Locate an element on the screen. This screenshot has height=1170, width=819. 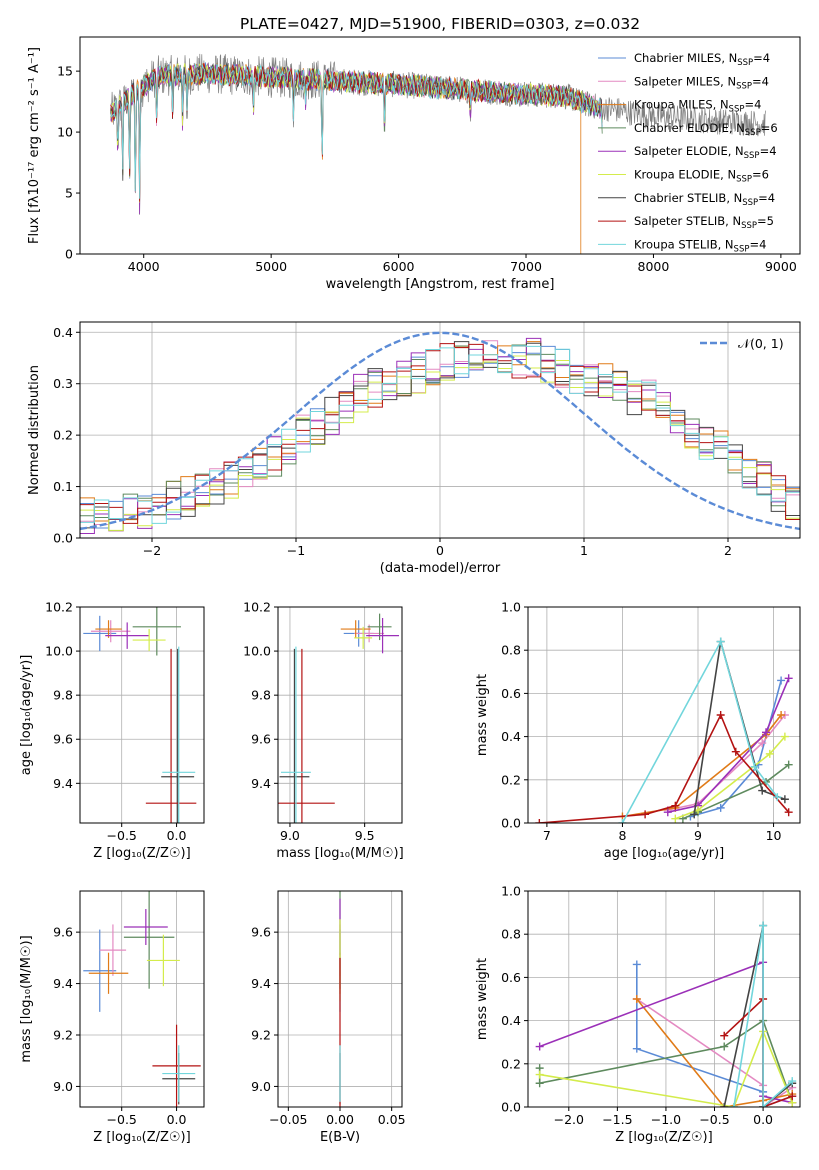
x-tick-label: 0.00 is located at coordinates (340, 1119).